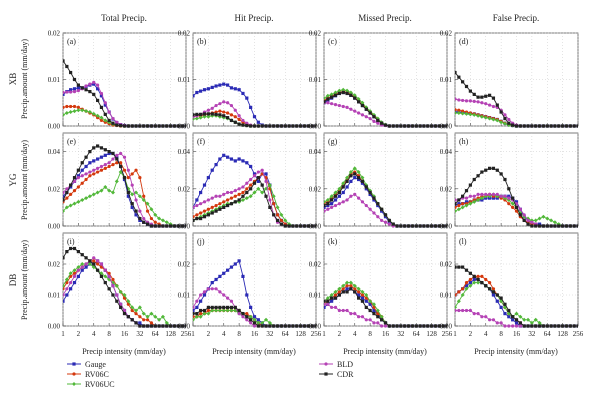 This screenshot has width=600, height=403. What do you see at coordinates (446, 296) in the screenshot?
I see `y-tick-label: 0.01` at bounding box center [446, 296].